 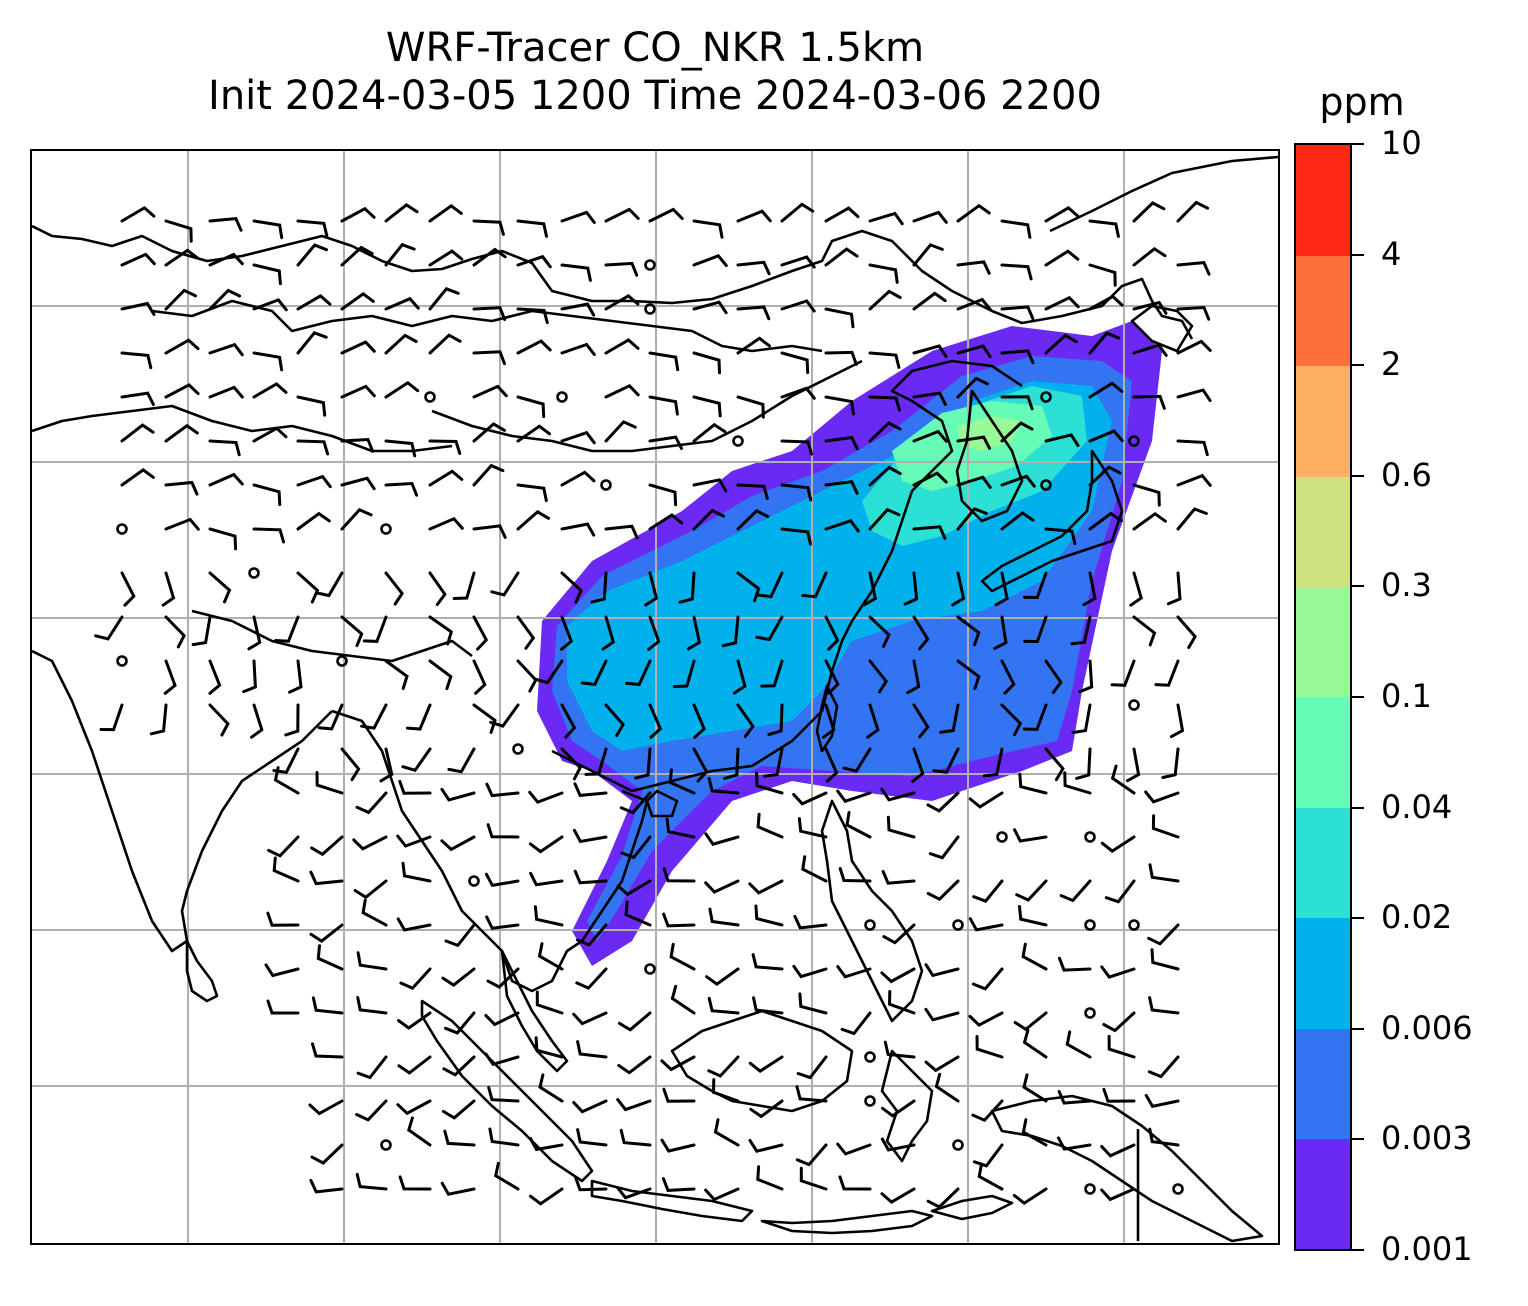 What do you see at coordinates (1427, 1027) in the screenshot?
I see `colorbar-tick-label: 0.006` at bounding box center [1427, 1027].